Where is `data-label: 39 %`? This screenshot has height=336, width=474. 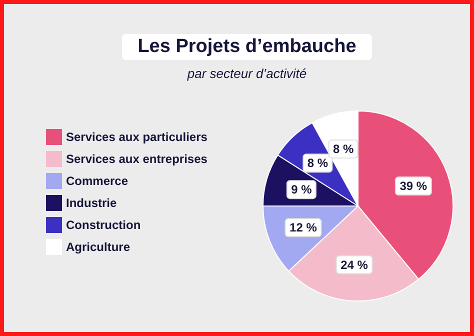 data-label: 39 % is located at coordinates (414, 186).